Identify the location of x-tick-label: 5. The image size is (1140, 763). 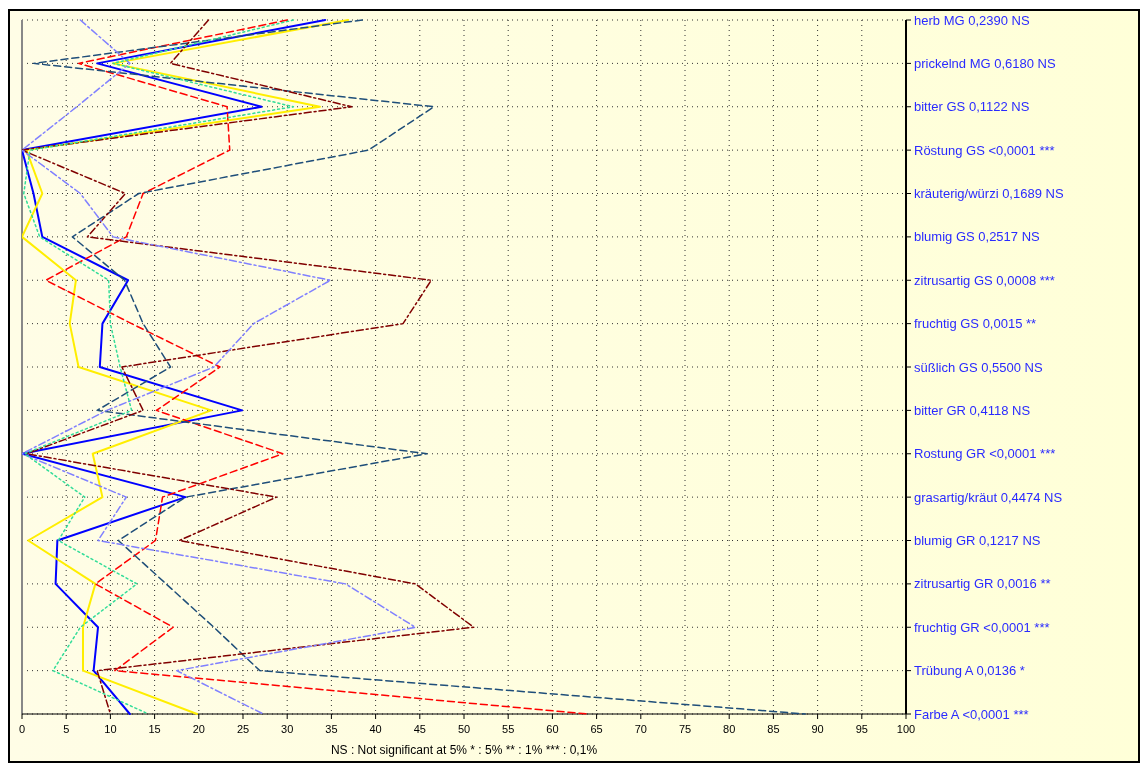
(66, 729).